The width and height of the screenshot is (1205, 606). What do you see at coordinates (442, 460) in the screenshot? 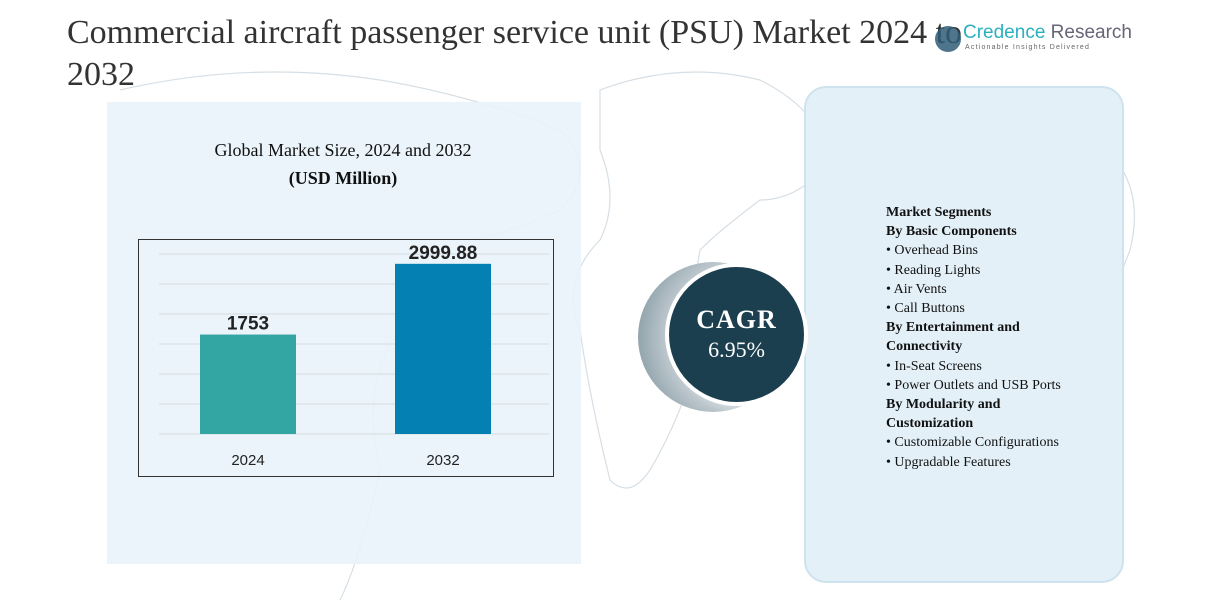
I see `x-tick-label: 2032` at bounding box center [442, 460].